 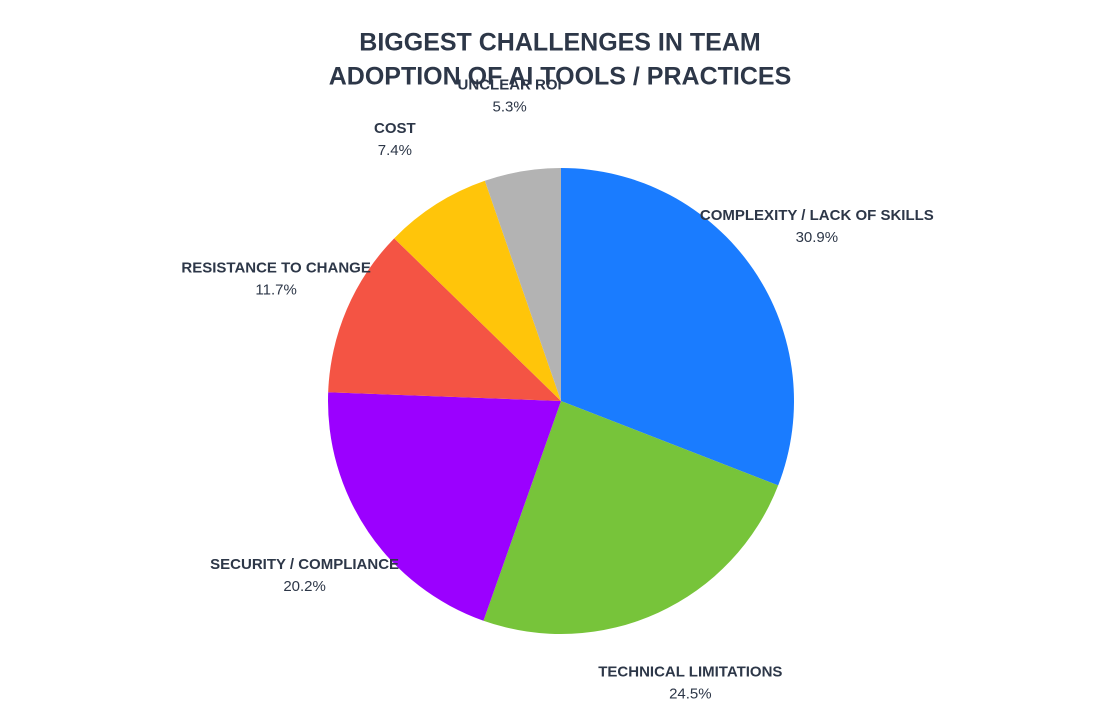 What do you see at coordinates (690, 694) in the screenshot?
I see `slice-value-label: 24.5%` at bounding box center [690, 694].